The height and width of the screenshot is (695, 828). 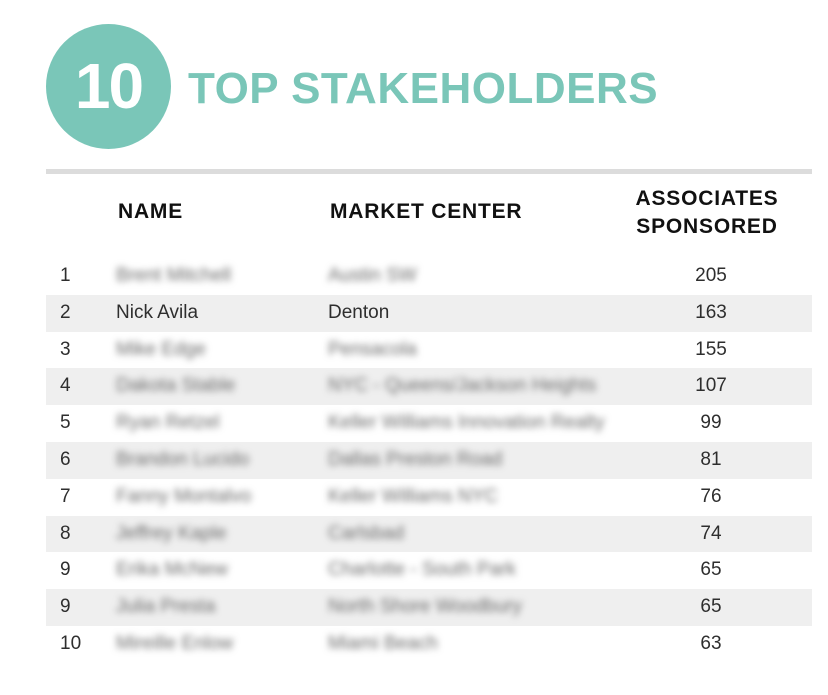 What do you see at coordinates (366, 533) in the screenshot?
I see `market-center-cell: Carlsbad` at bounding box center [366, 533].